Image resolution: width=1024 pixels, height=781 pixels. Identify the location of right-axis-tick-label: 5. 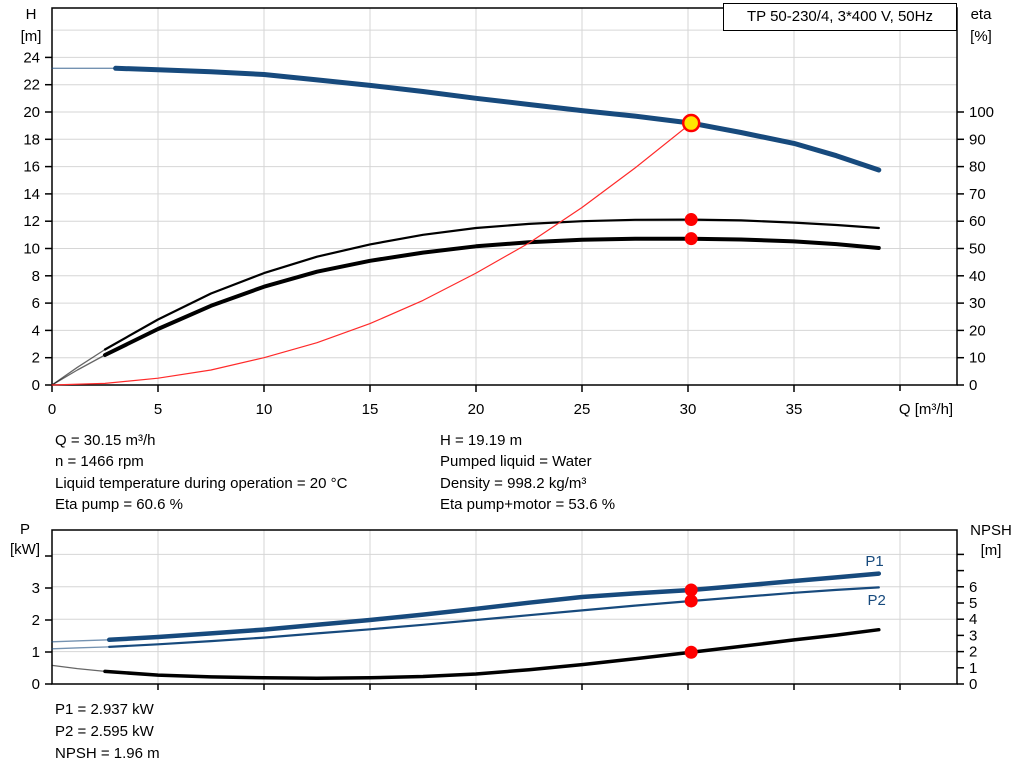
(973, 603).